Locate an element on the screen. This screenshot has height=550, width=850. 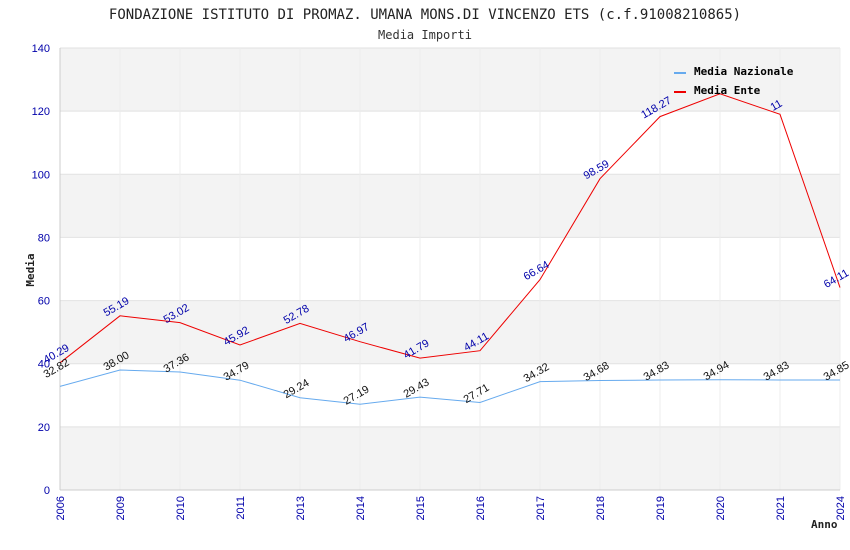
series-line-media-nazionale is located at coordinates (449, 387).